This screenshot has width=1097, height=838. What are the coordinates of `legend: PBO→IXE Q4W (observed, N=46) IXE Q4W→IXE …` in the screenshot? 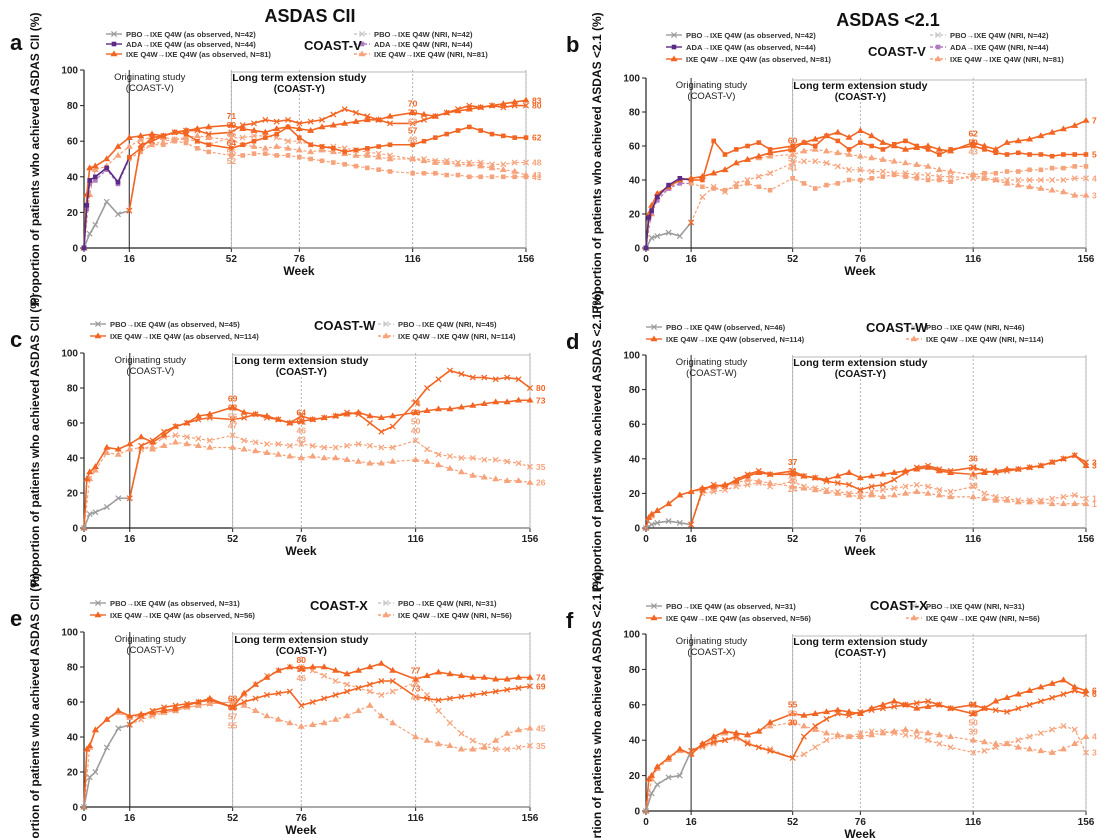 It's located at (845, 333).